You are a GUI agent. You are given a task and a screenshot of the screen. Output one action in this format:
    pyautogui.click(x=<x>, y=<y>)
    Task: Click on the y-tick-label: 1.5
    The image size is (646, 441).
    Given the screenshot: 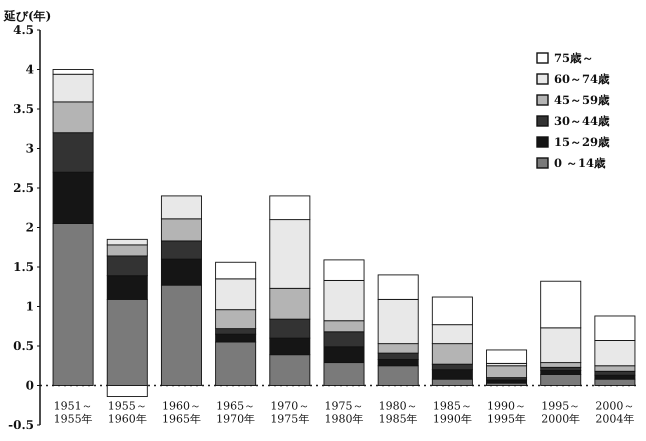 What is the action you would take?
    pyautogui.click(x=23, y=267)
    